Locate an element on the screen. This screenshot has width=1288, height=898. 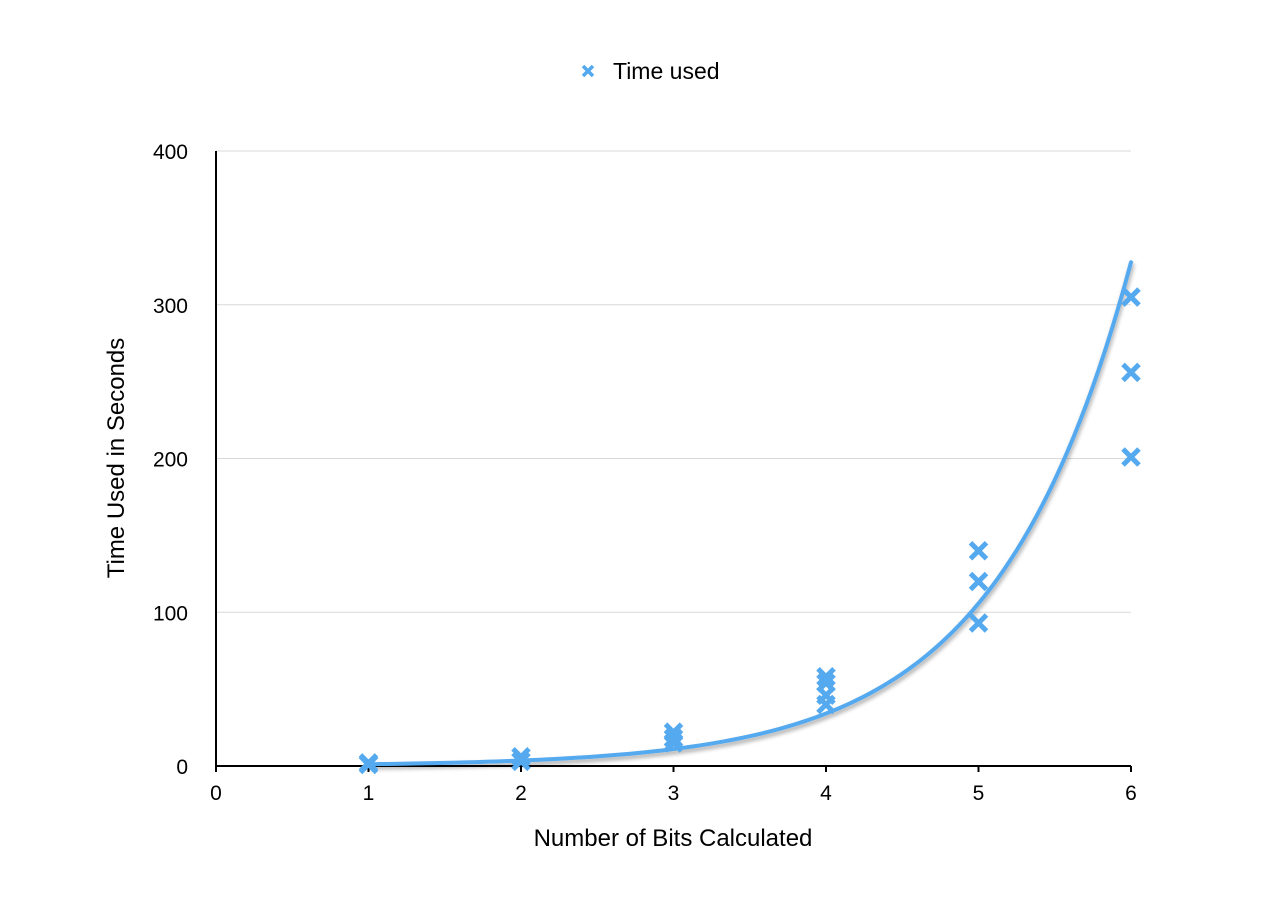
legend: Time used is located at coordinates (650, 71).